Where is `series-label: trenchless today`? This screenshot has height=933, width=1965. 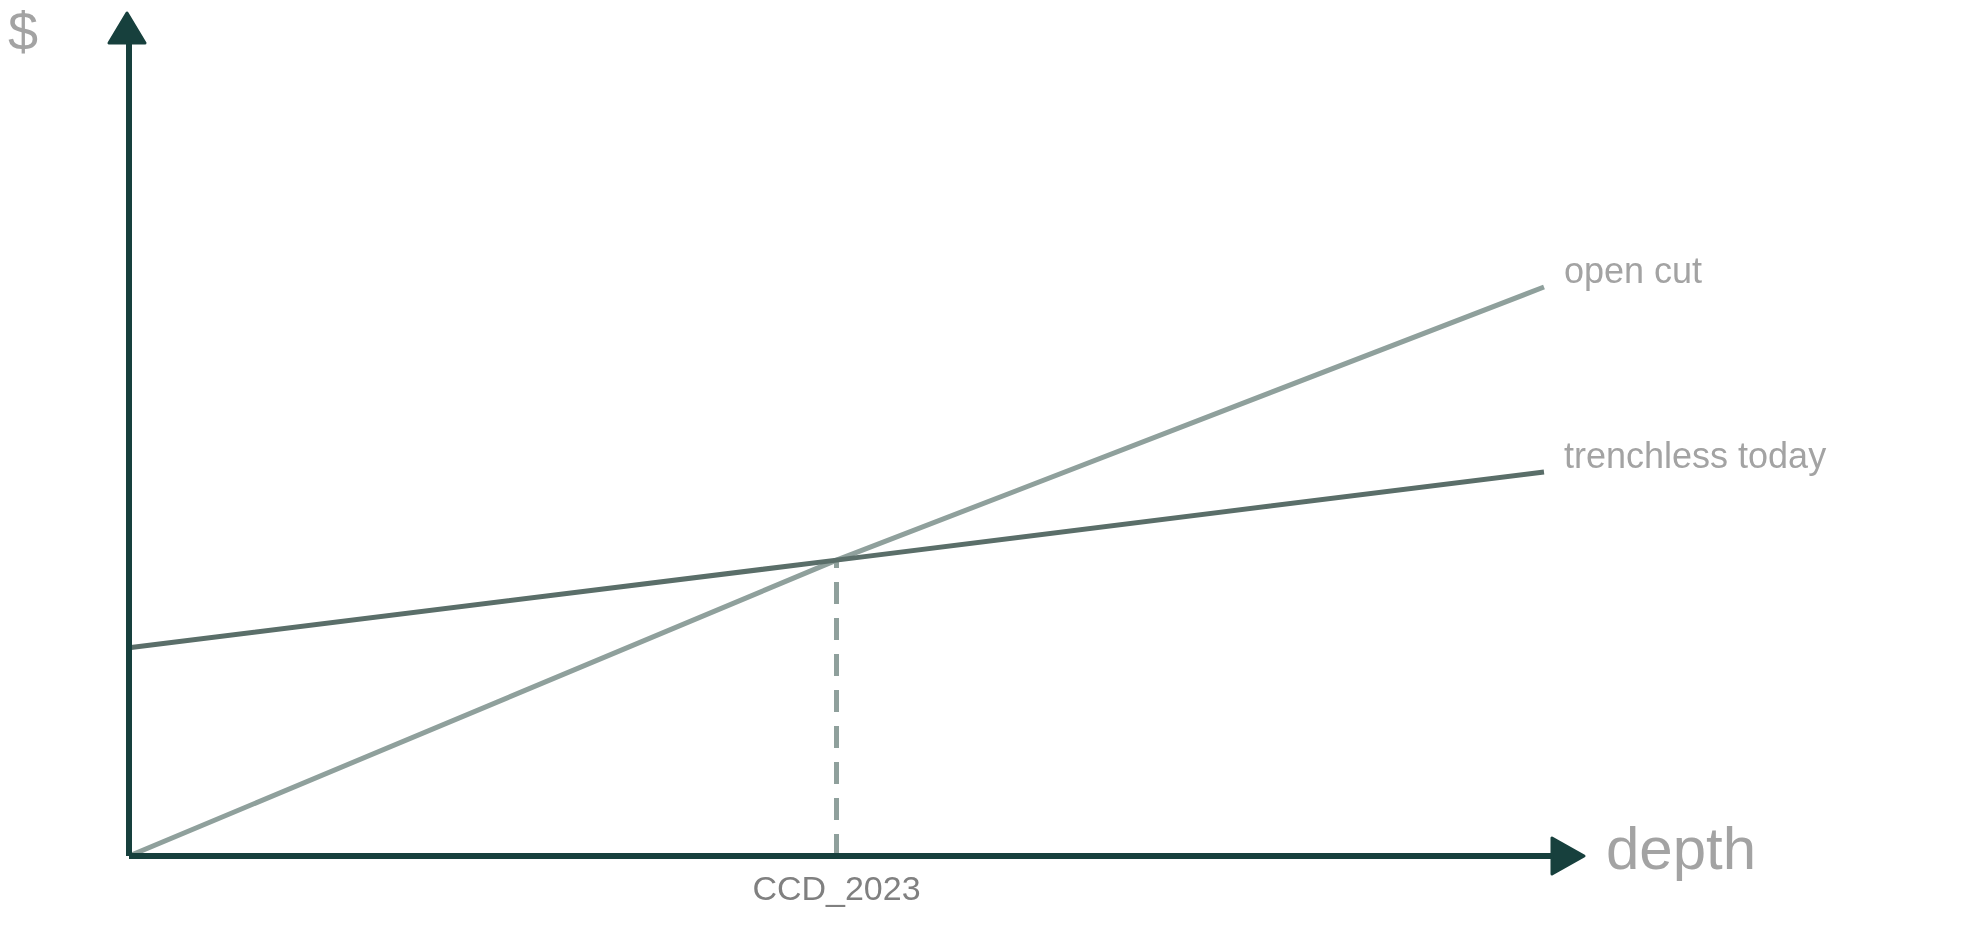 series-label: trenchless today is located at coordinates (1695, 455).